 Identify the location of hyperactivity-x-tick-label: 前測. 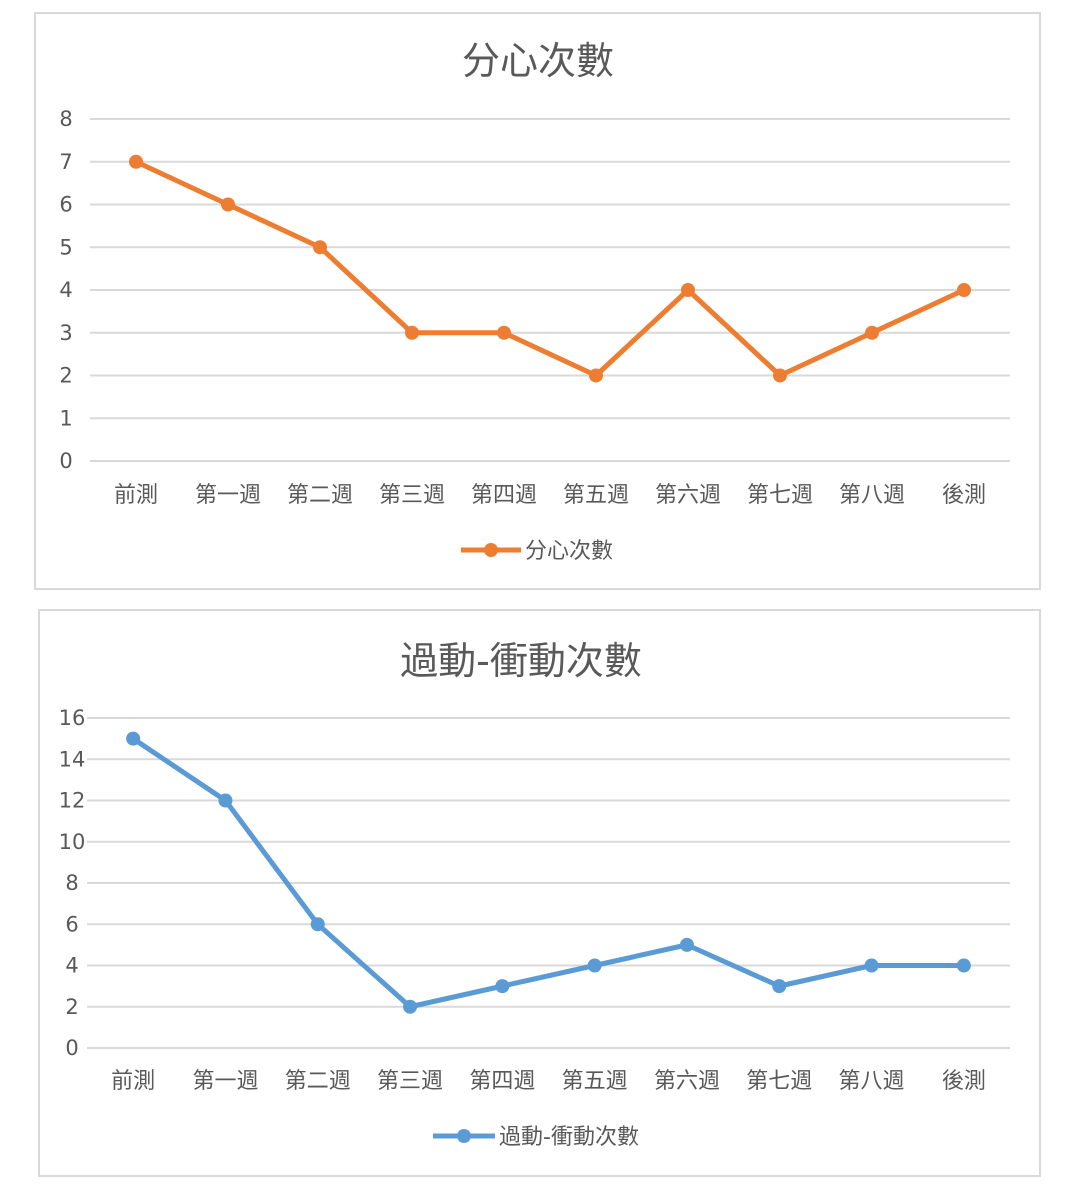
(133, 1081).